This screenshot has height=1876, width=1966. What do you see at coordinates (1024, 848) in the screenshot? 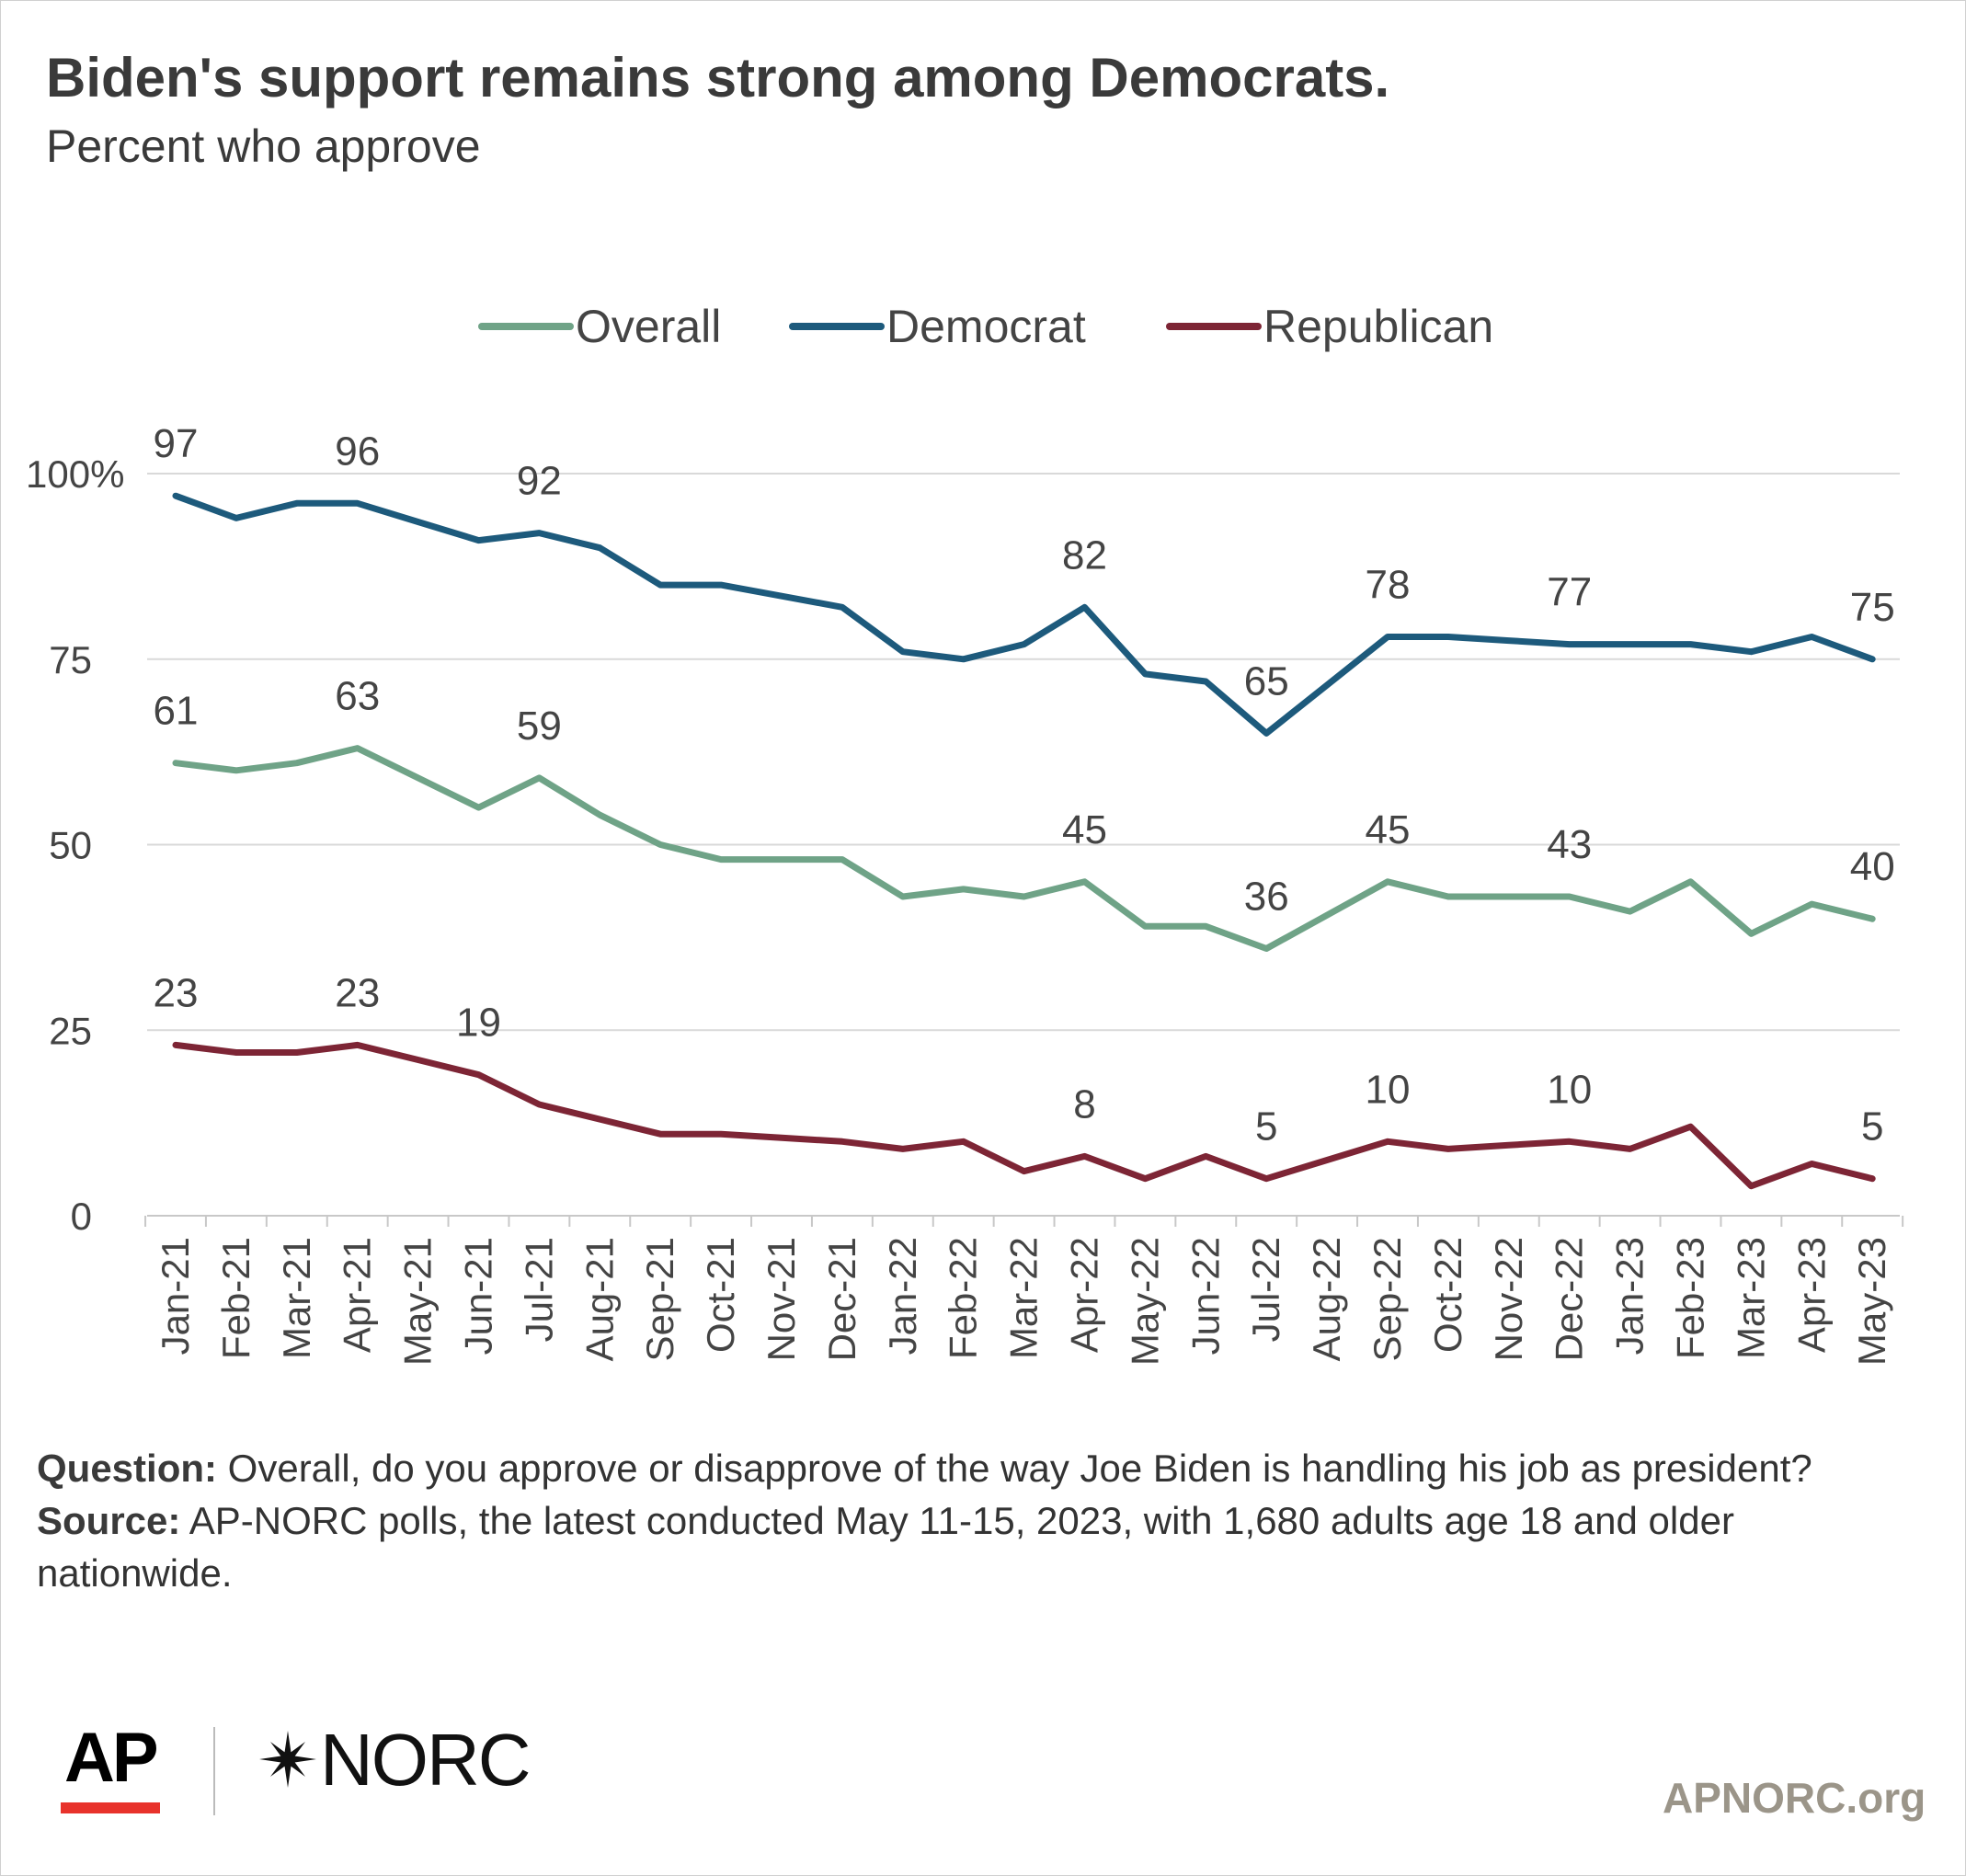
I see `series-line-overall` at bounding box center [1024, 848].